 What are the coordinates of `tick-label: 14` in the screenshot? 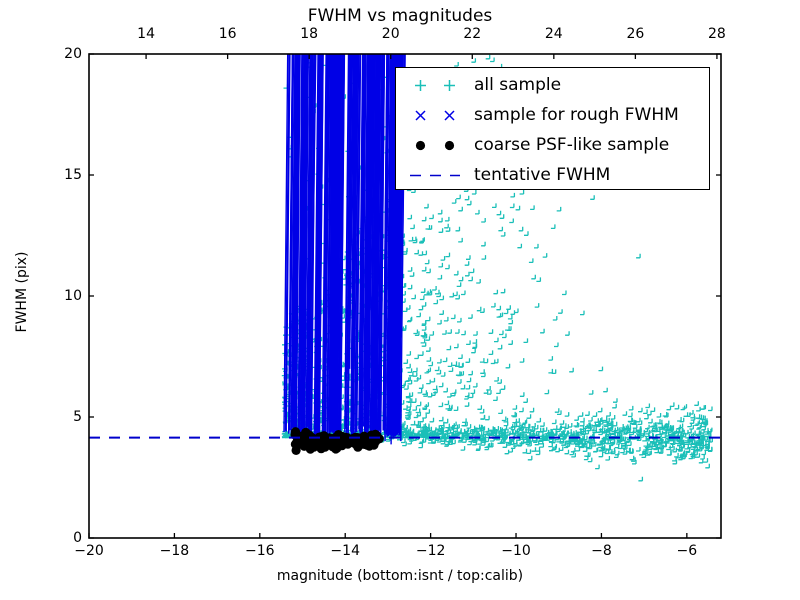 It's located at (146, 34).